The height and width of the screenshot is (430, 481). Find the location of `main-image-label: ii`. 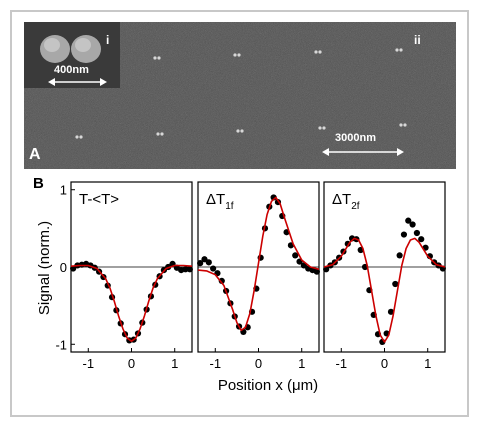

main-image-label: ii is located at coordinates (417, 40).